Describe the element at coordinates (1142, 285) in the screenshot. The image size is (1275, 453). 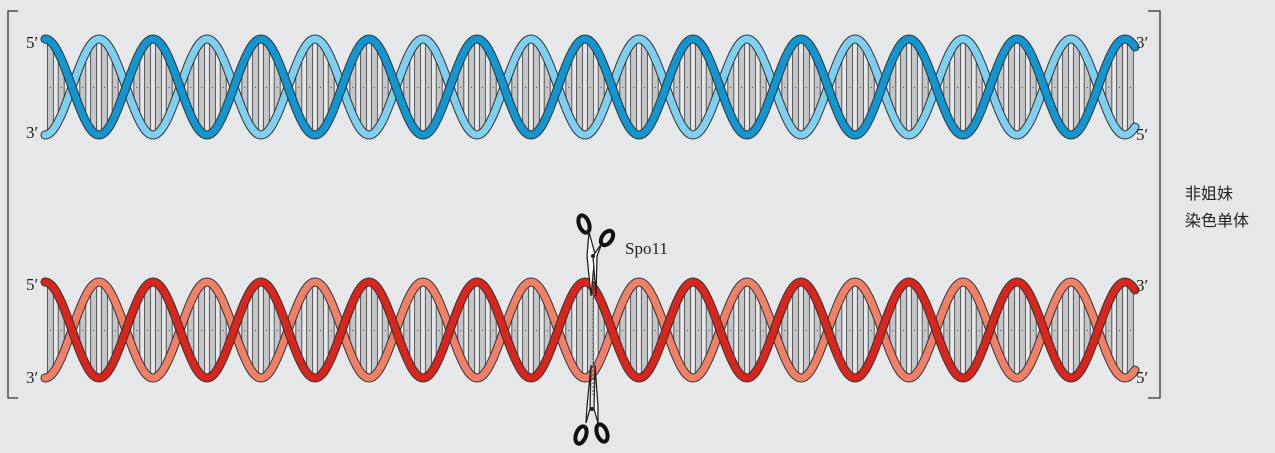
I see `bottom-helix-right-3prime-label: 3′` at that location.